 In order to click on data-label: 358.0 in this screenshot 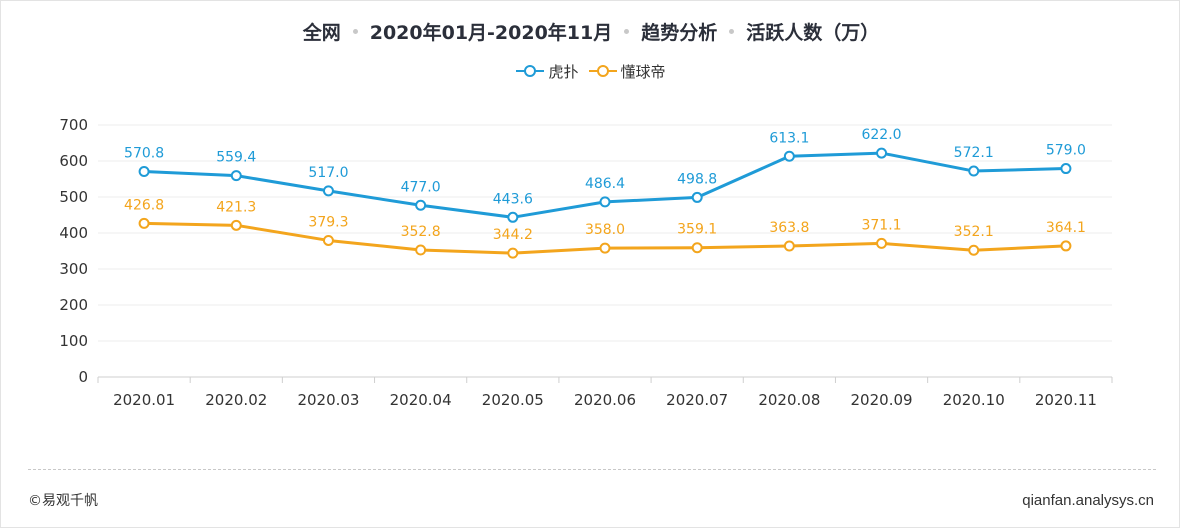, I will do `click(605, 230)`.